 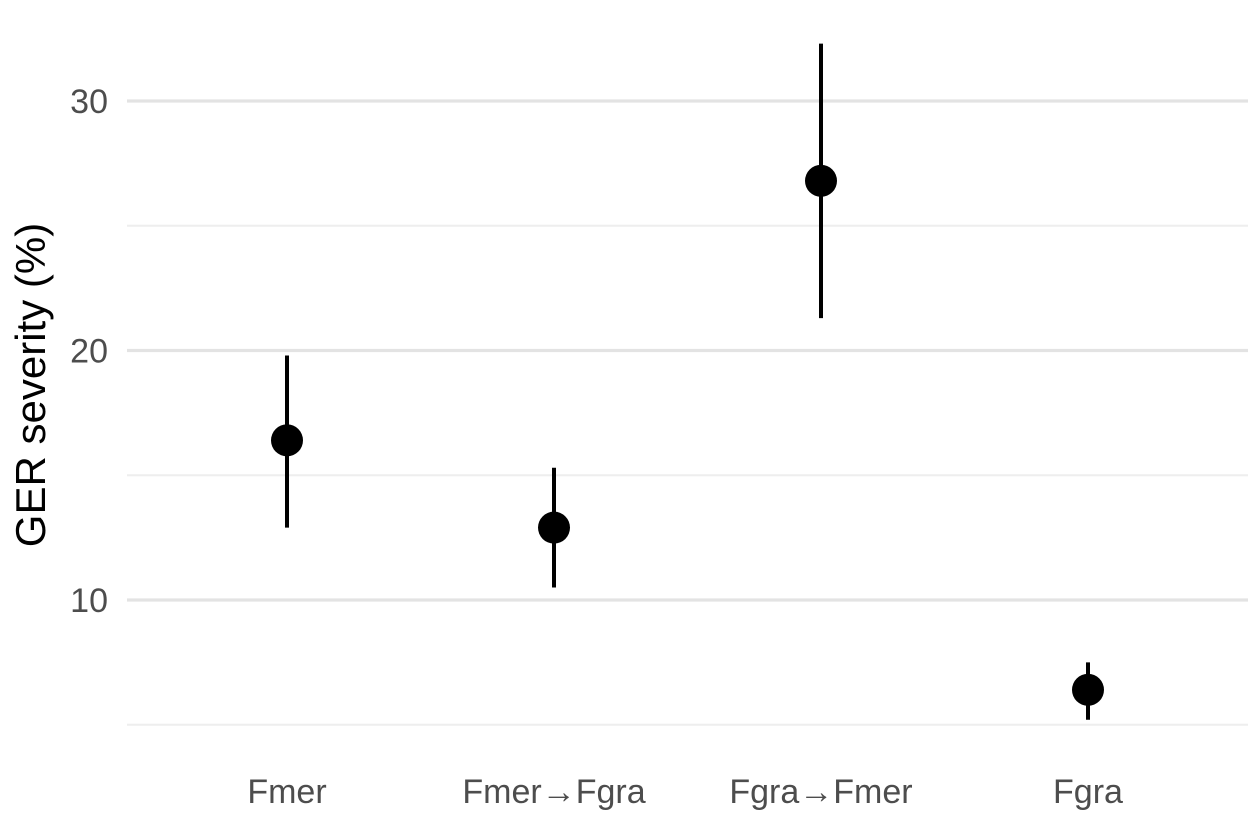 I want to click on y-tick-label: 20, so click(x=89, y=352).